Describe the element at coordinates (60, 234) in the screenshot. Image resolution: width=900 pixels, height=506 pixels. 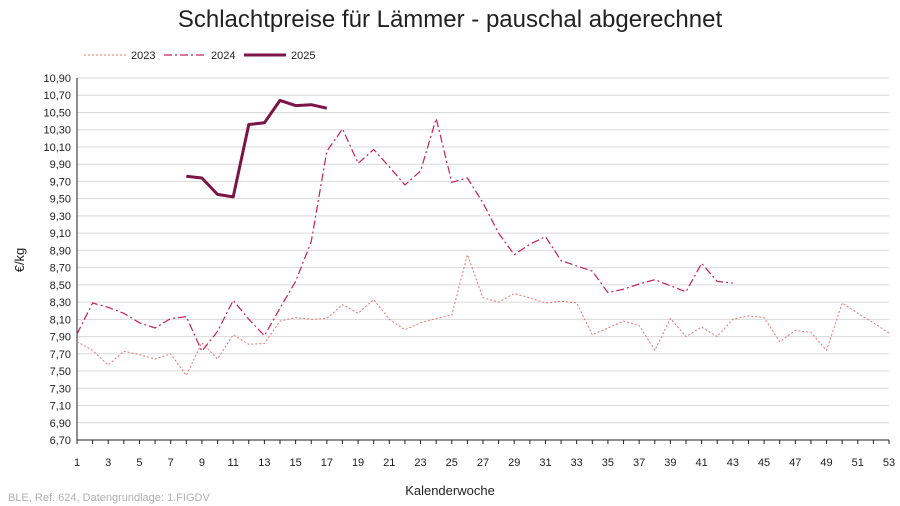
I see `y-tick-label: 9,10` at that location.